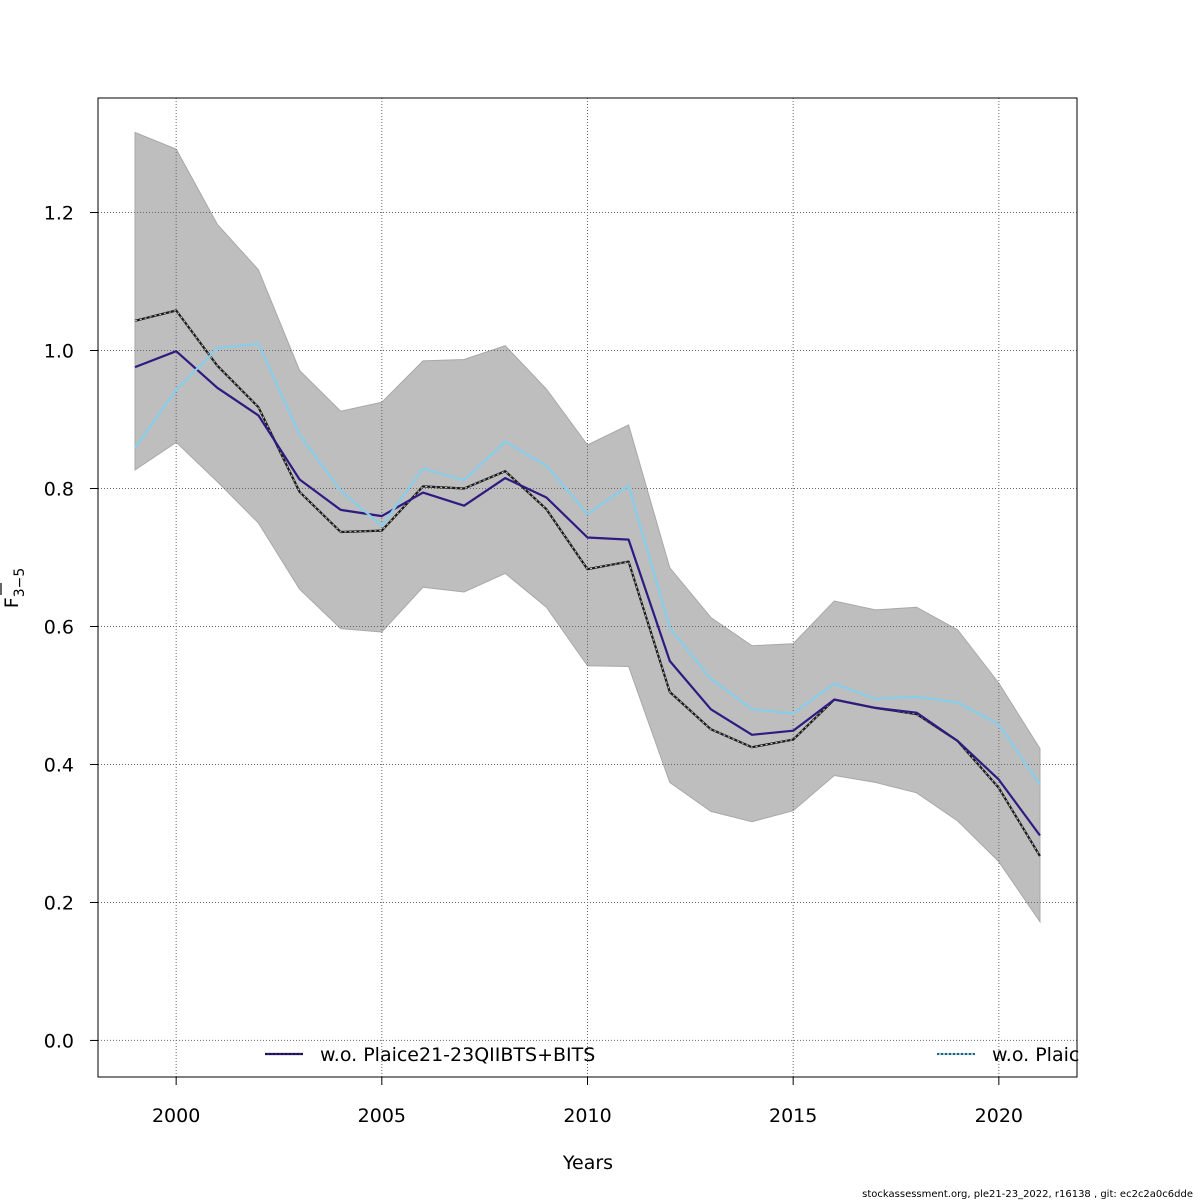 This screenshot has height=1200, width=1200. I want to click on legend-entry-1: w.o. Plaice21-23QIIBTS+BITS, so click(430, 1055).